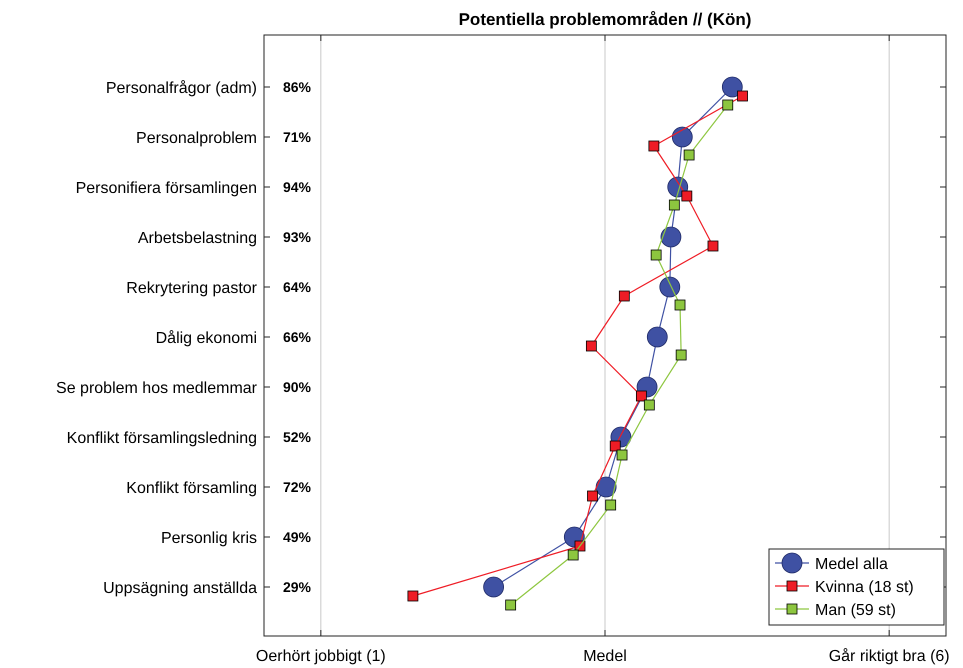 Image resolution: width=963 pixels, height=668 pixels. I want to click on y-tick-label: Personifiera församlingen, so click(166, 188).